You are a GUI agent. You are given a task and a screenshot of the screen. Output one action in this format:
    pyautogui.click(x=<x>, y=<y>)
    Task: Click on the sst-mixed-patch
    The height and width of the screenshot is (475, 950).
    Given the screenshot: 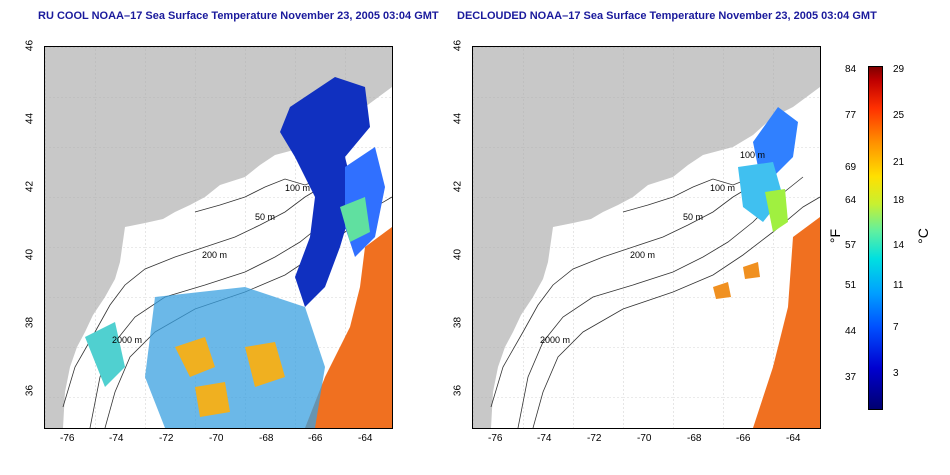 What is the action you would take?
    pyautogui.click(x=235, y=357)
    